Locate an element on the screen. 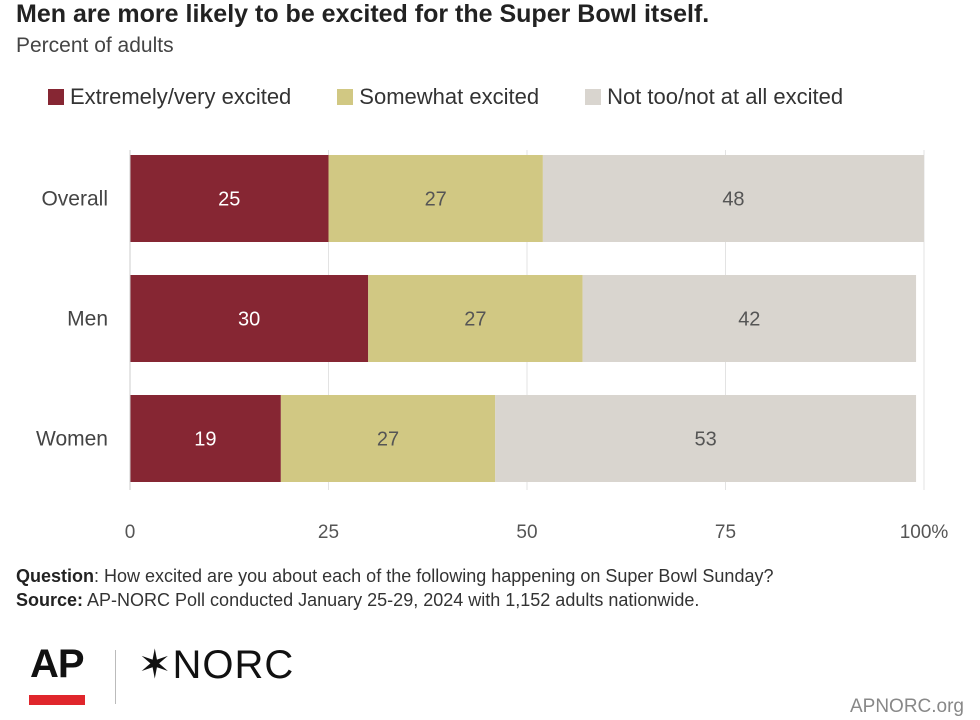 The height and width of the screenshot is (720, 980). norc-logo: ✶NORC is located at coordinates (216, 665).